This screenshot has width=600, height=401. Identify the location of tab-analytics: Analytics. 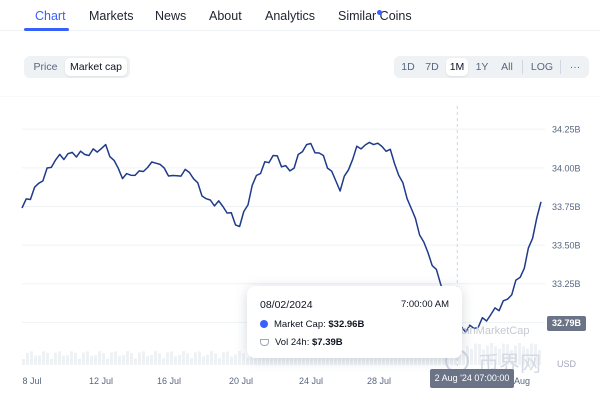
(290, 16).